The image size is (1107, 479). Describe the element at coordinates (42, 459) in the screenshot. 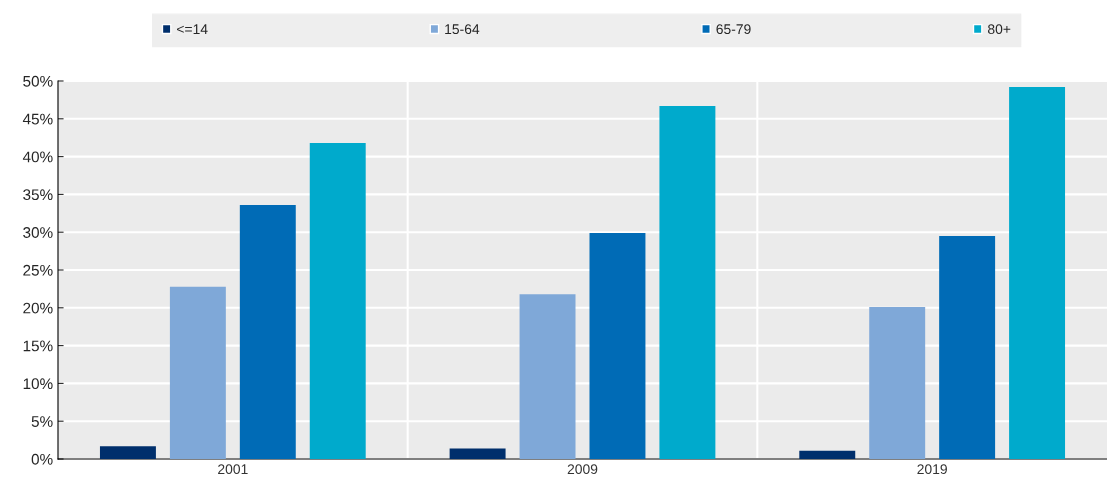

I see `y-tick-label: 0%` at that location.